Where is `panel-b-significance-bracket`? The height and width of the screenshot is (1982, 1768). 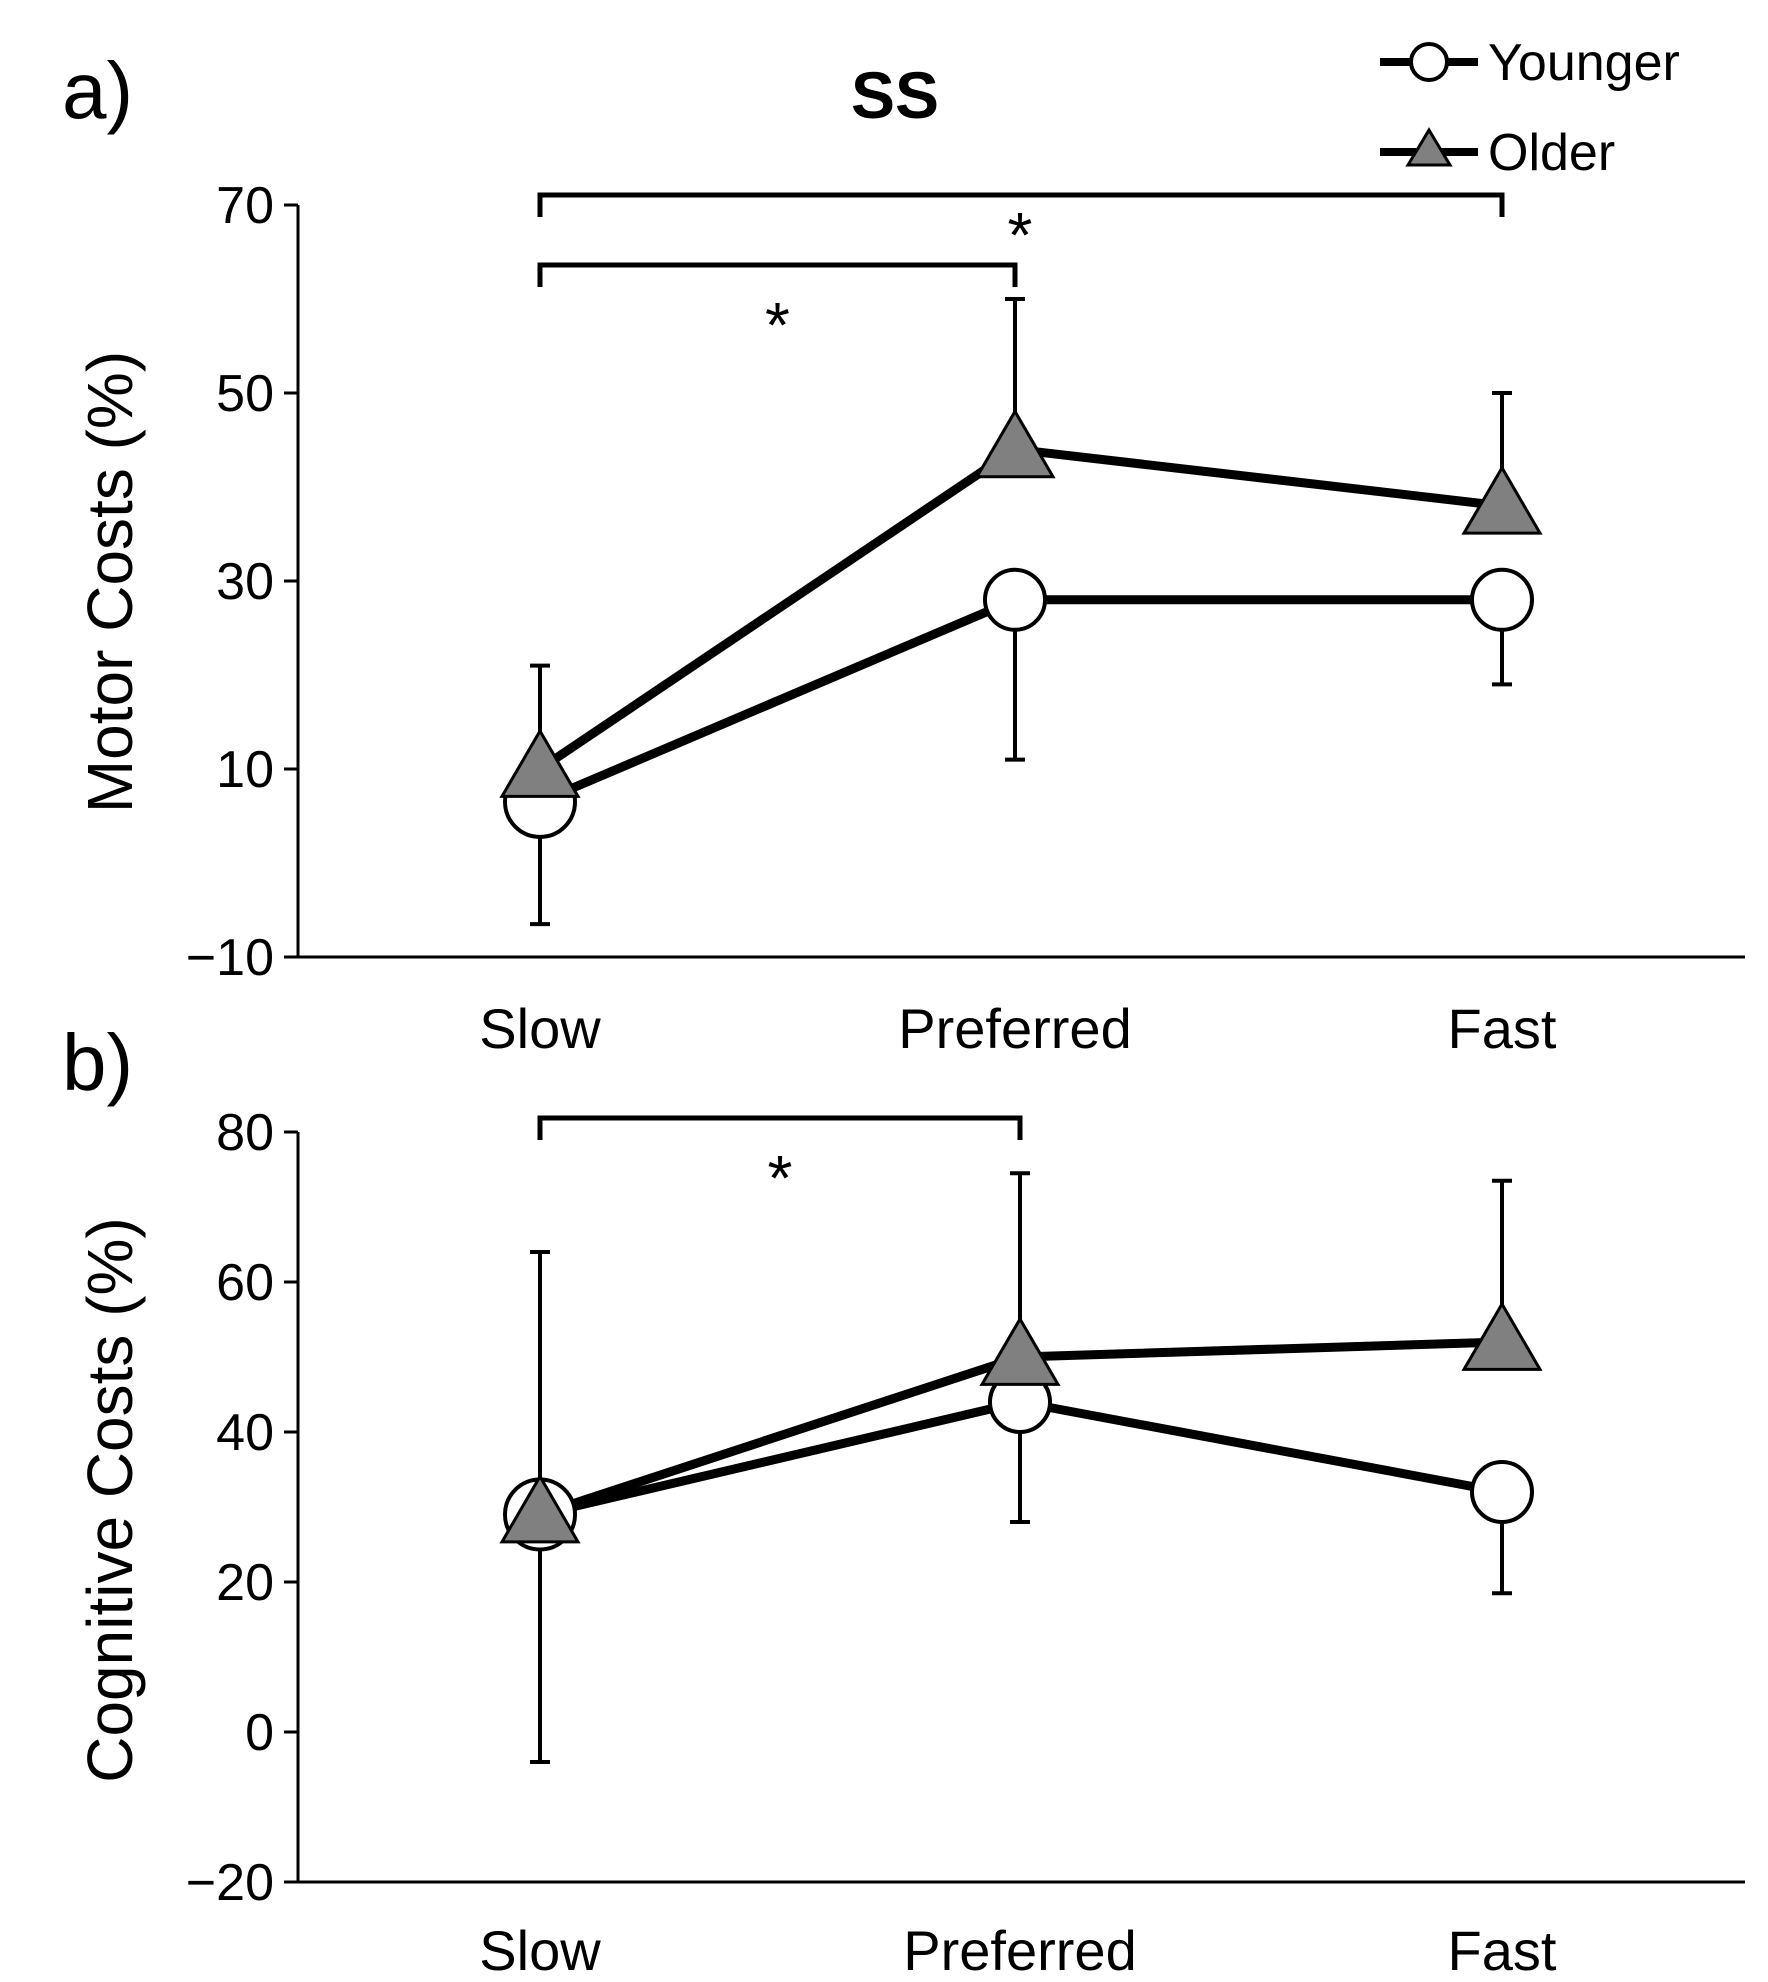
panel-b-significance-bracket is located at coordinates (780, 1127).